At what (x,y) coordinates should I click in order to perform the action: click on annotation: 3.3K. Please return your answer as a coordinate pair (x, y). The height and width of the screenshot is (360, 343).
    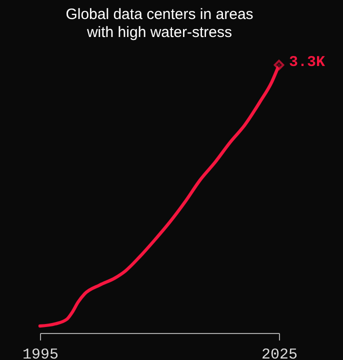
    Looking at the image, I should click on (307, 62).